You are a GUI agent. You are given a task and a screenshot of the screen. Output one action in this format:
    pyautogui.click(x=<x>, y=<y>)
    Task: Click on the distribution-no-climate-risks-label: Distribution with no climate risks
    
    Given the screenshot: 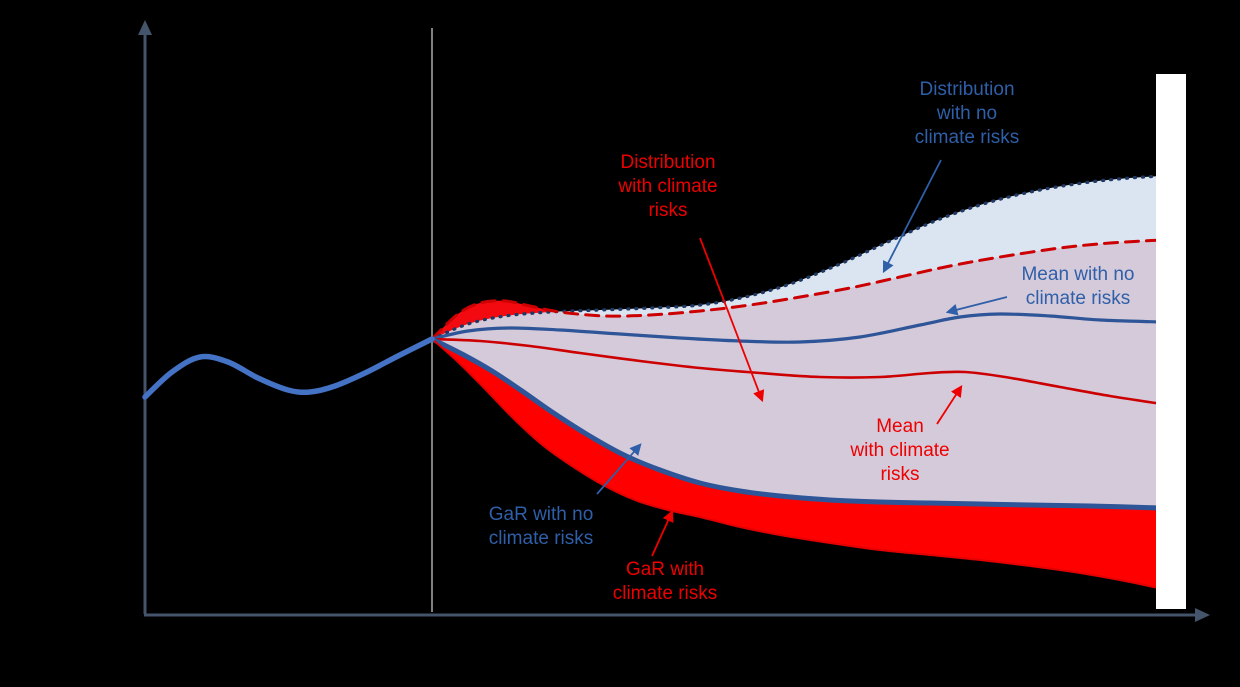 What is the action you would take?
    pyautogui.click(x=967, y=113)
    